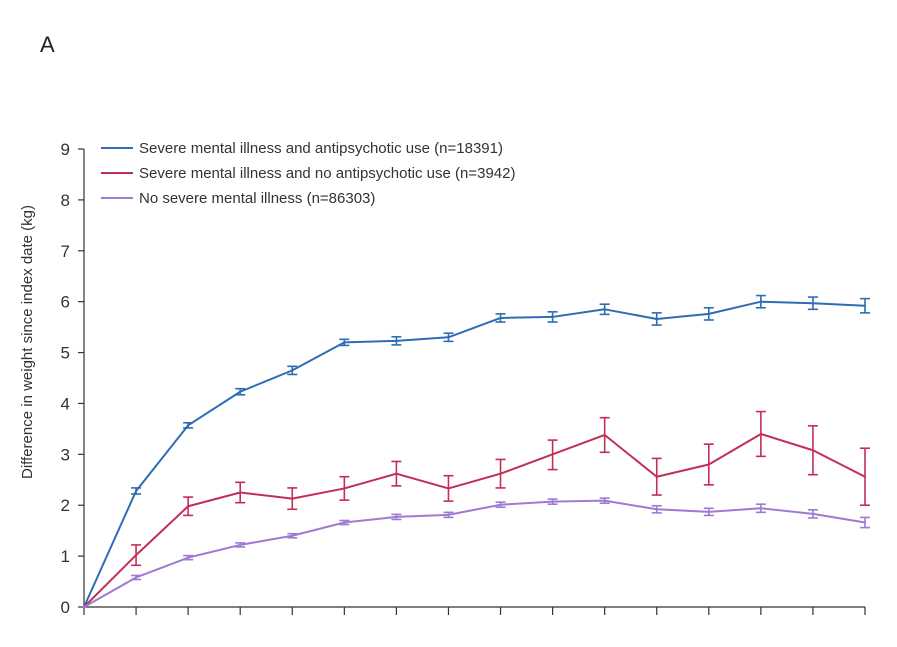 Image resolution: width=897 pixels, height=647 pixels. Describe the element at coordinates (65, 200) in the screenshot. I see `y-tick-label: 8` at that location.